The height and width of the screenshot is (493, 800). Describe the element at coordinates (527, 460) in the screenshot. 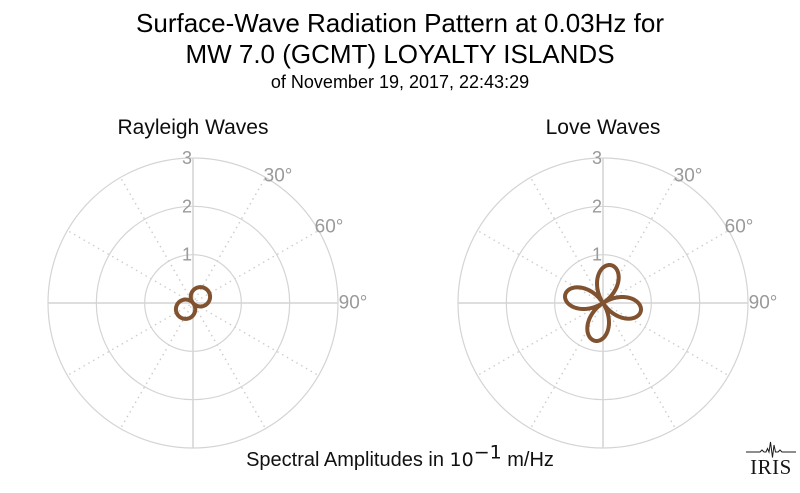

I see `caption-suffix: m/Hz` at that location.